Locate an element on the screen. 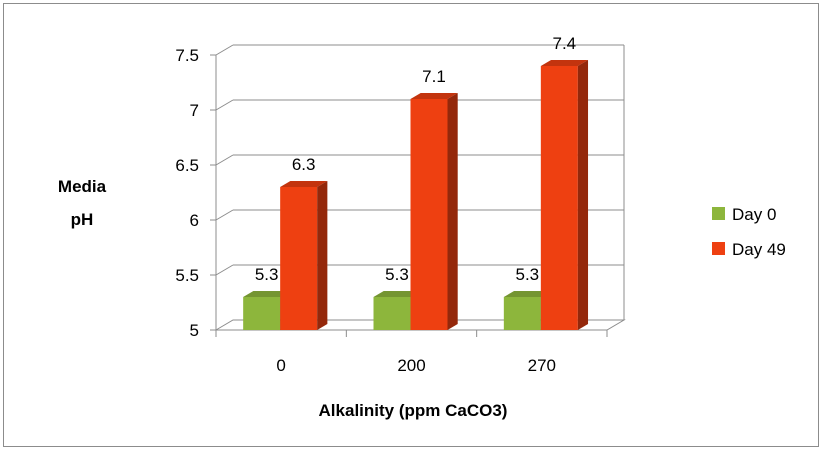 The image size is (824, 451). y-tick-label: 6.5 is located at coordinates (187, 165).